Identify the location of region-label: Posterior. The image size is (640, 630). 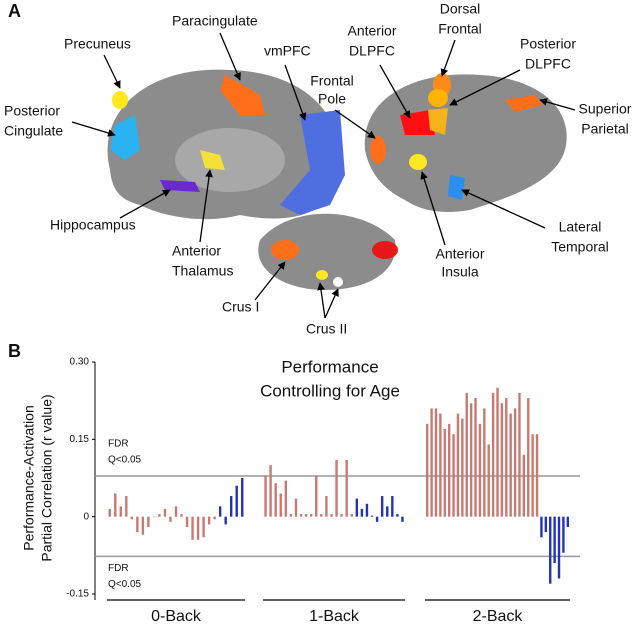
(548, 44).